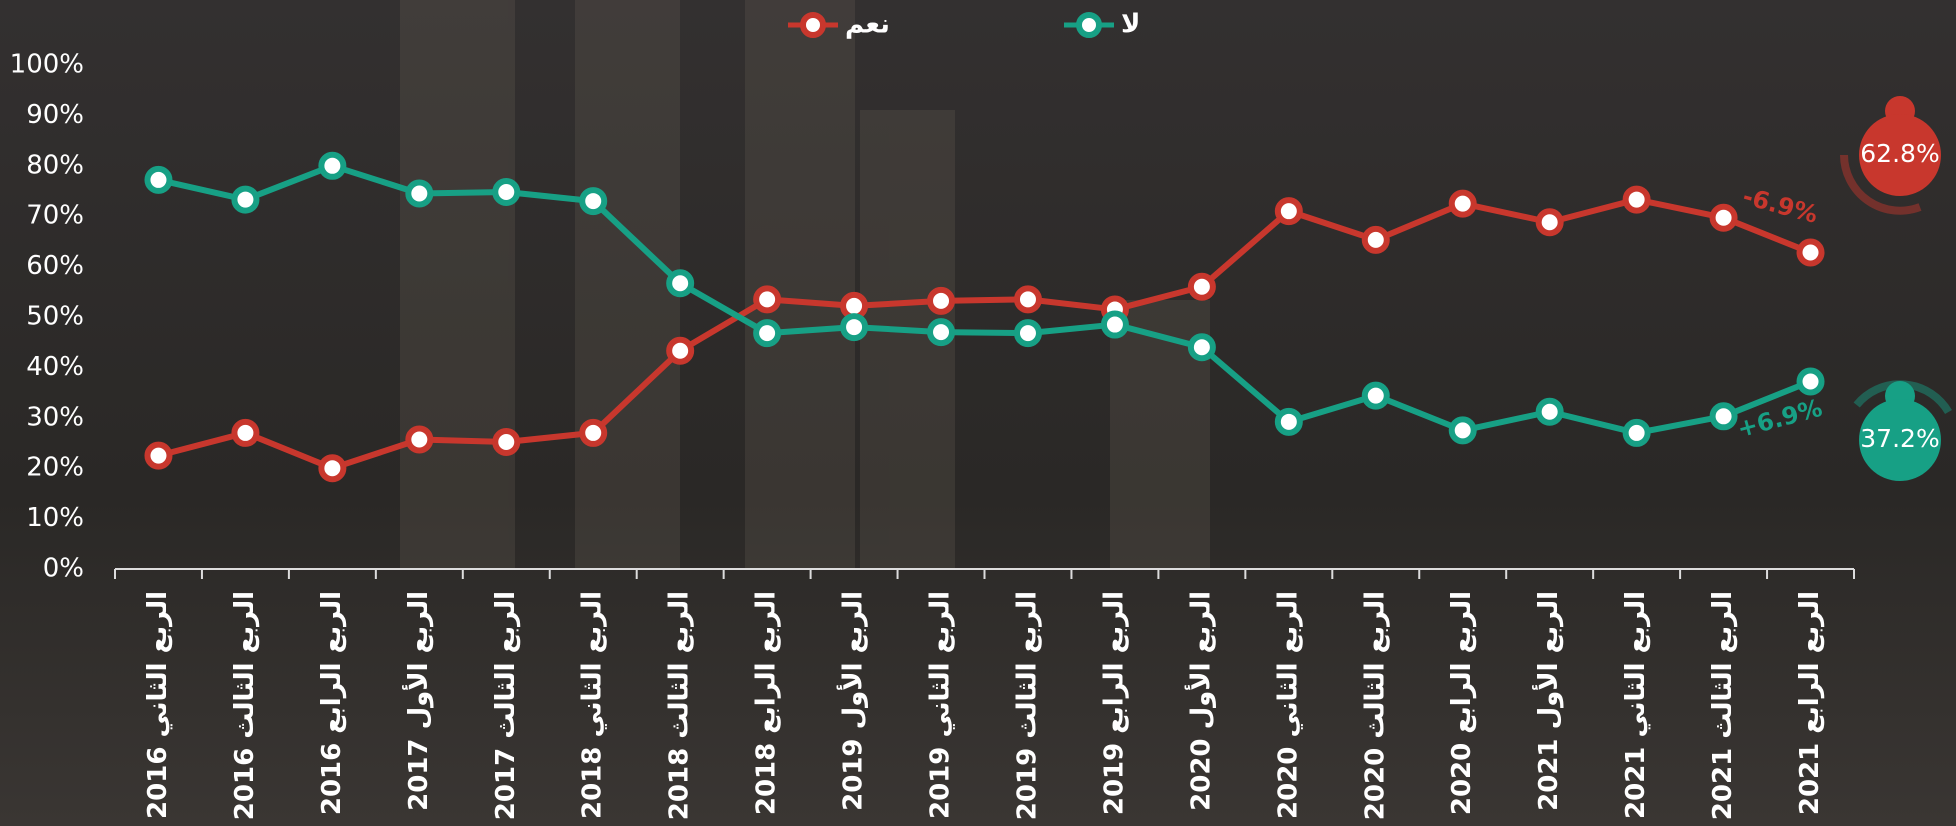 The width and height of the screenshot is (1956, 826). Describe the element at coordinates (55, 115) in the screenshot. I see `y-tick-label: 90%` at that location.